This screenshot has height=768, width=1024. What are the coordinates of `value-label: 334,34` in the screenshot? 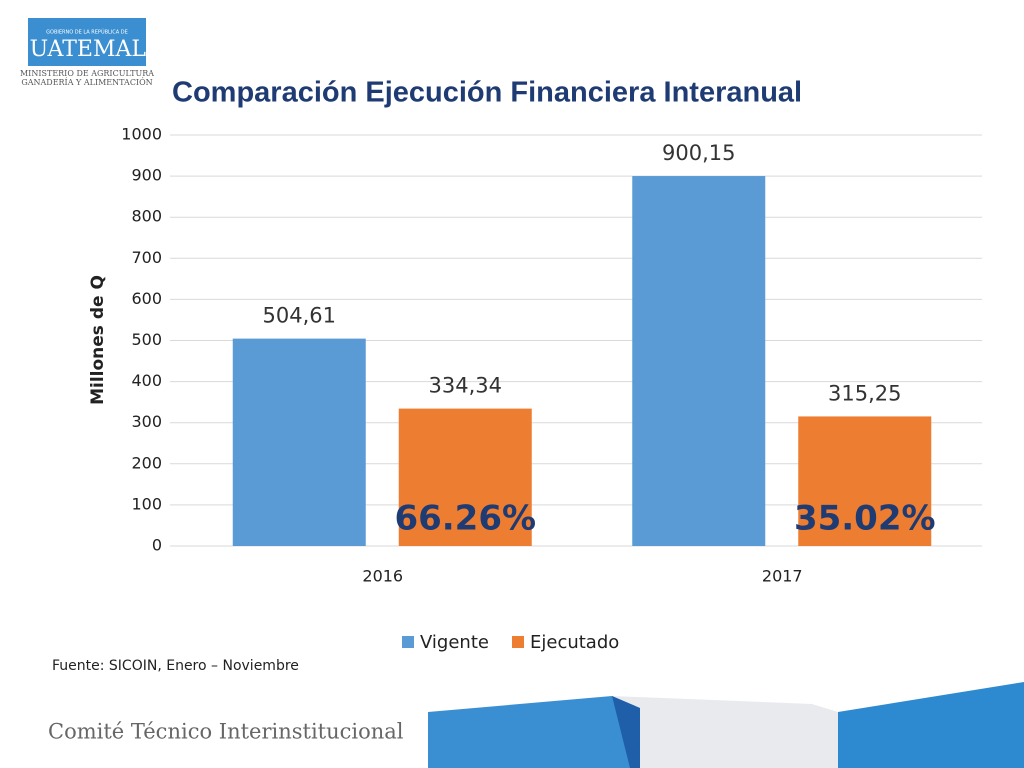 It's located at (465, 386).